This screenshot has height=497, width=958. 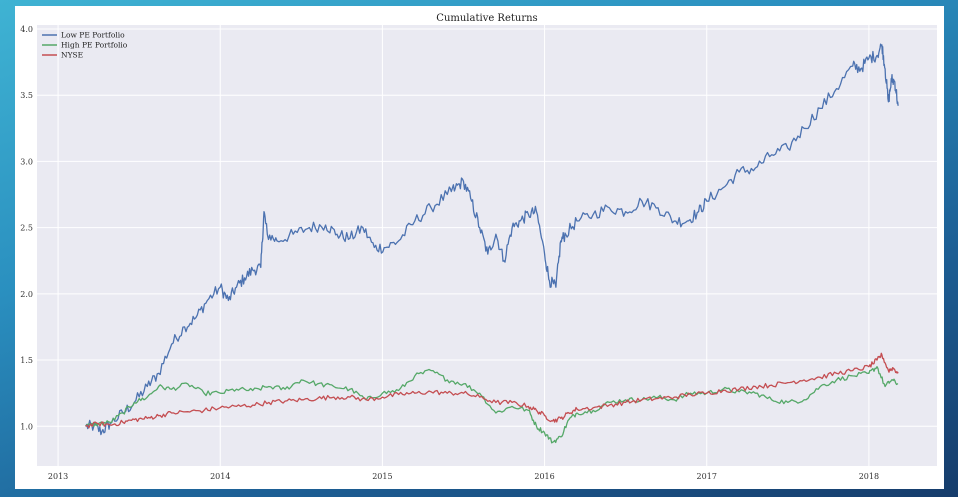 I want to click on x-tick-label: 2013, so click(x=58, y=476).